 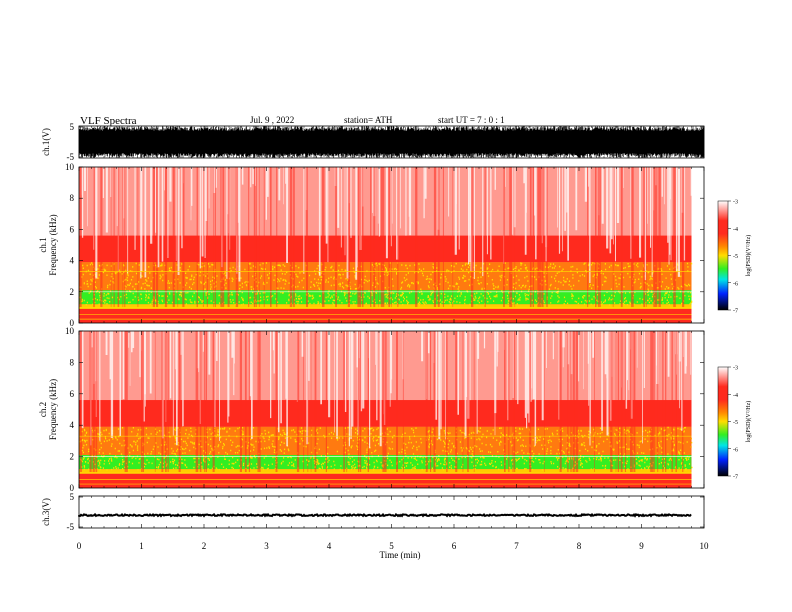 What do you see at coordinates (43, 244) in the screenshot?
I see `spectrogram-channel-label: ch.1` at bounding box center [43, 244].